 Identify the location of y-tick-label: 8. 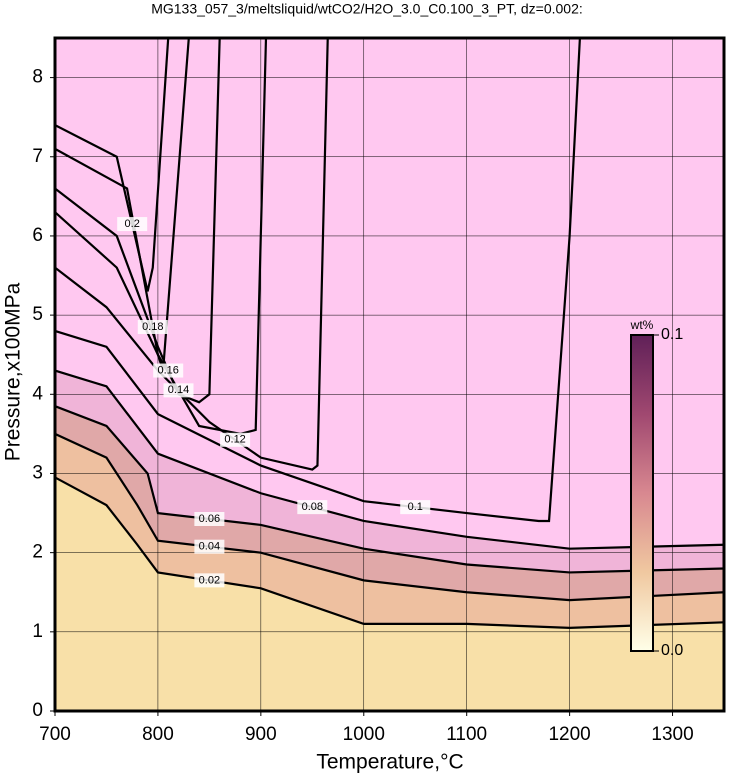
(37, 77).